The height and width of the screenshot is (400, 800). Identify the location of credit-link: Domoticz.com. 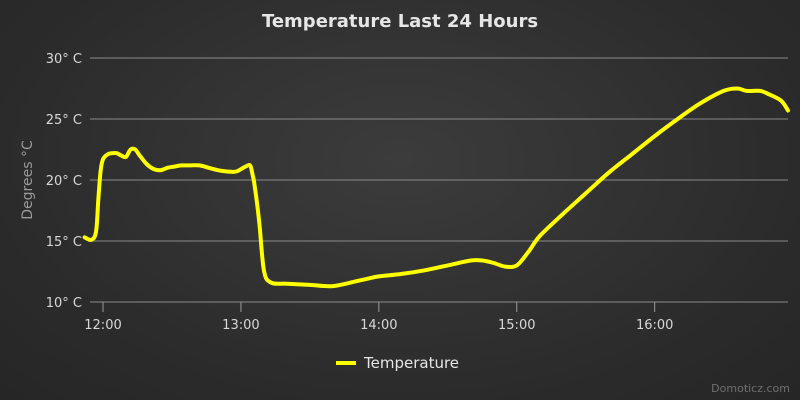
(750, 388).